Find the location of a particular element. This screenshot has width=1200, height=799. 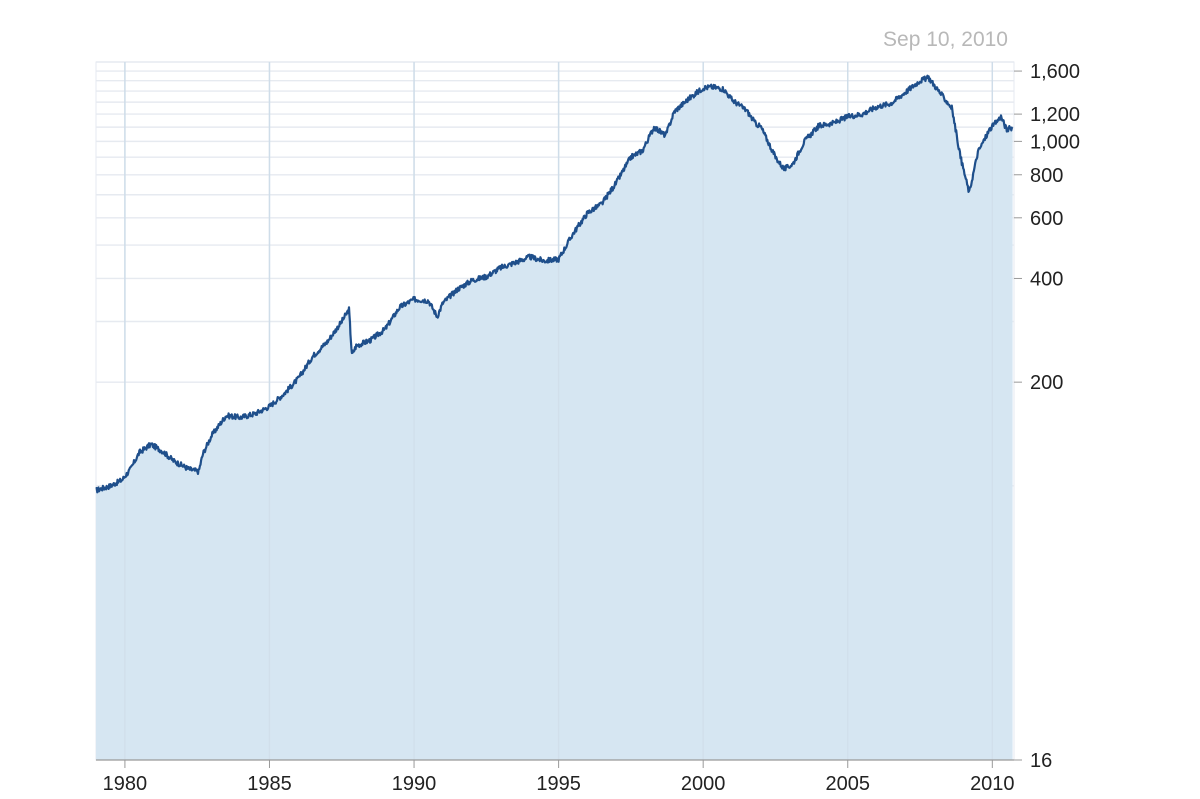

y-tick-label: 1,000 is located at coordinates (1055, 142).